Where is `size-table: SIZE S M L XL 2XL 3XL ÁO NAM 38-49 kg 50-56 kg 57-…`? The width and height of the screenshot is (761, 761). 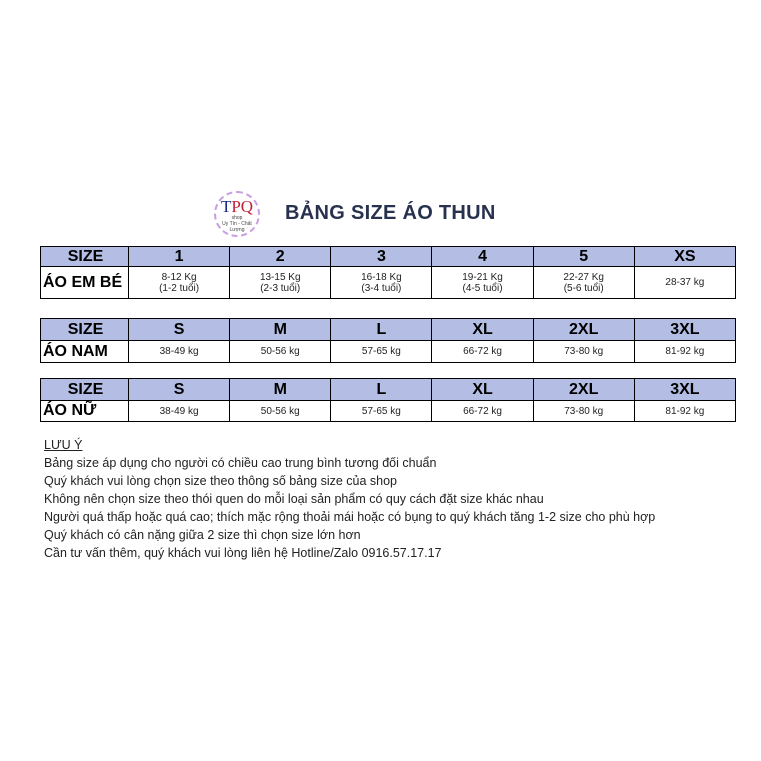
size-table: SIZE S M L XL 2XL 3XL ÁO NAM 38-49 kg 50-56 kg 57-… is located at coordinates (388, 340).